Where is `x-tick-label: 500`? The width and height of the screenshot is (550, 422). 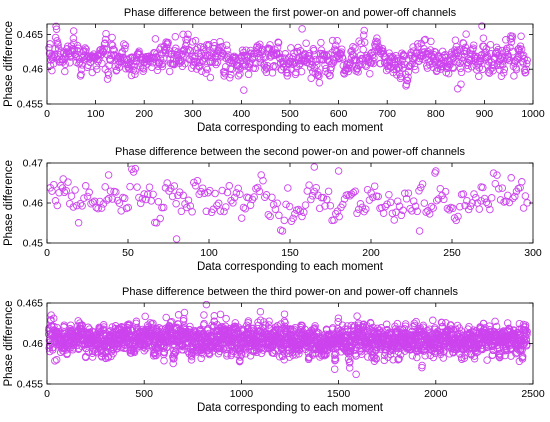 x-tick-label: 500 is located at coordinates (144, 394).